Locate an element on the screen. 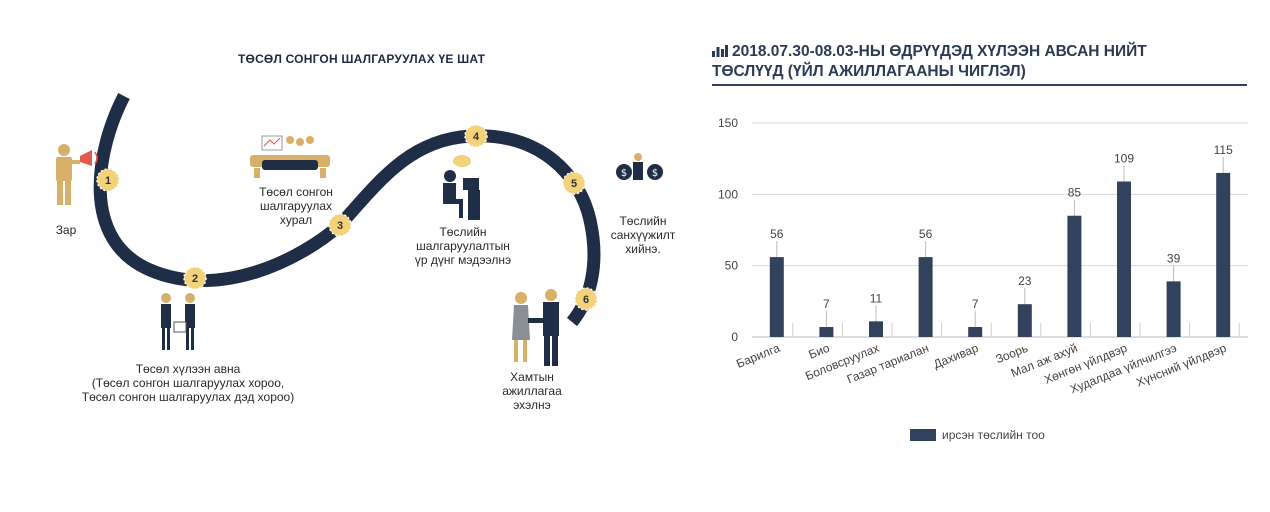  step-badge-3: 3 is located at coordinates (340, 225).